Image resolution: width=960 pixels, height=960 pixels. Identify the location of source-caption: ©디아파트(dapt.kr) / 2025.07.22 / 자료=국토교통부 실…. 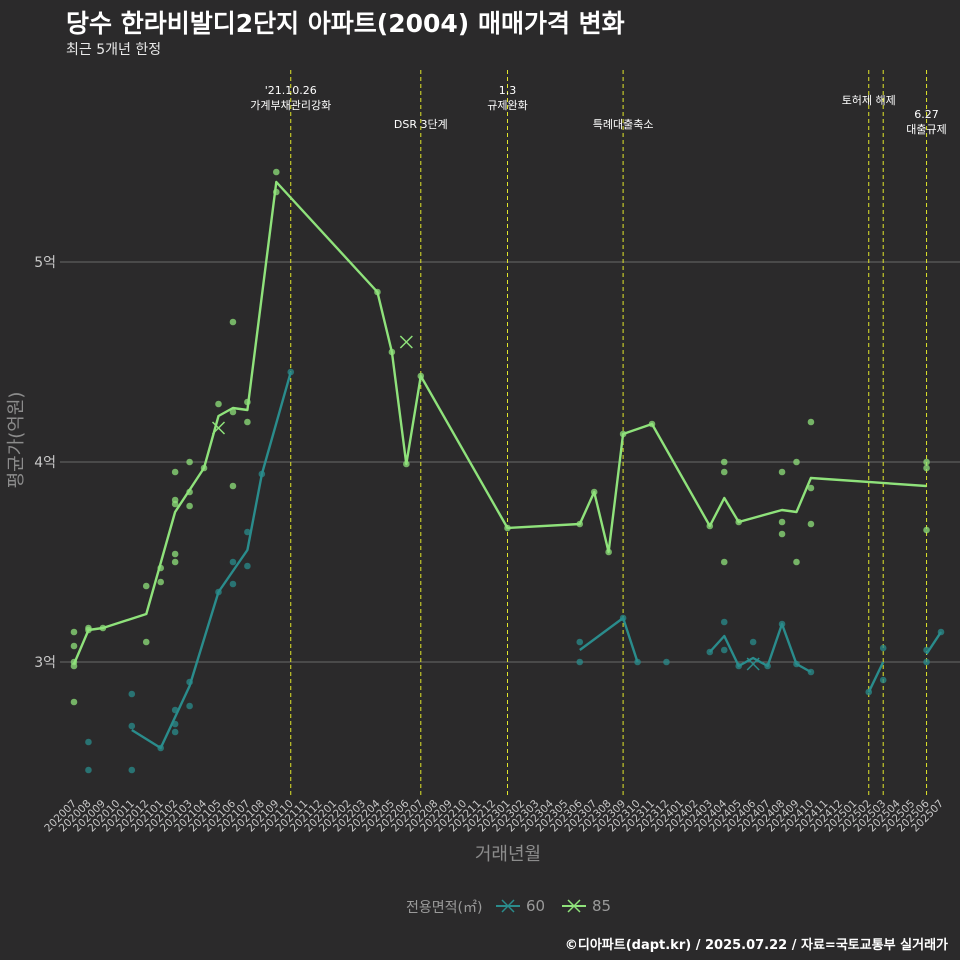
(756, 945).